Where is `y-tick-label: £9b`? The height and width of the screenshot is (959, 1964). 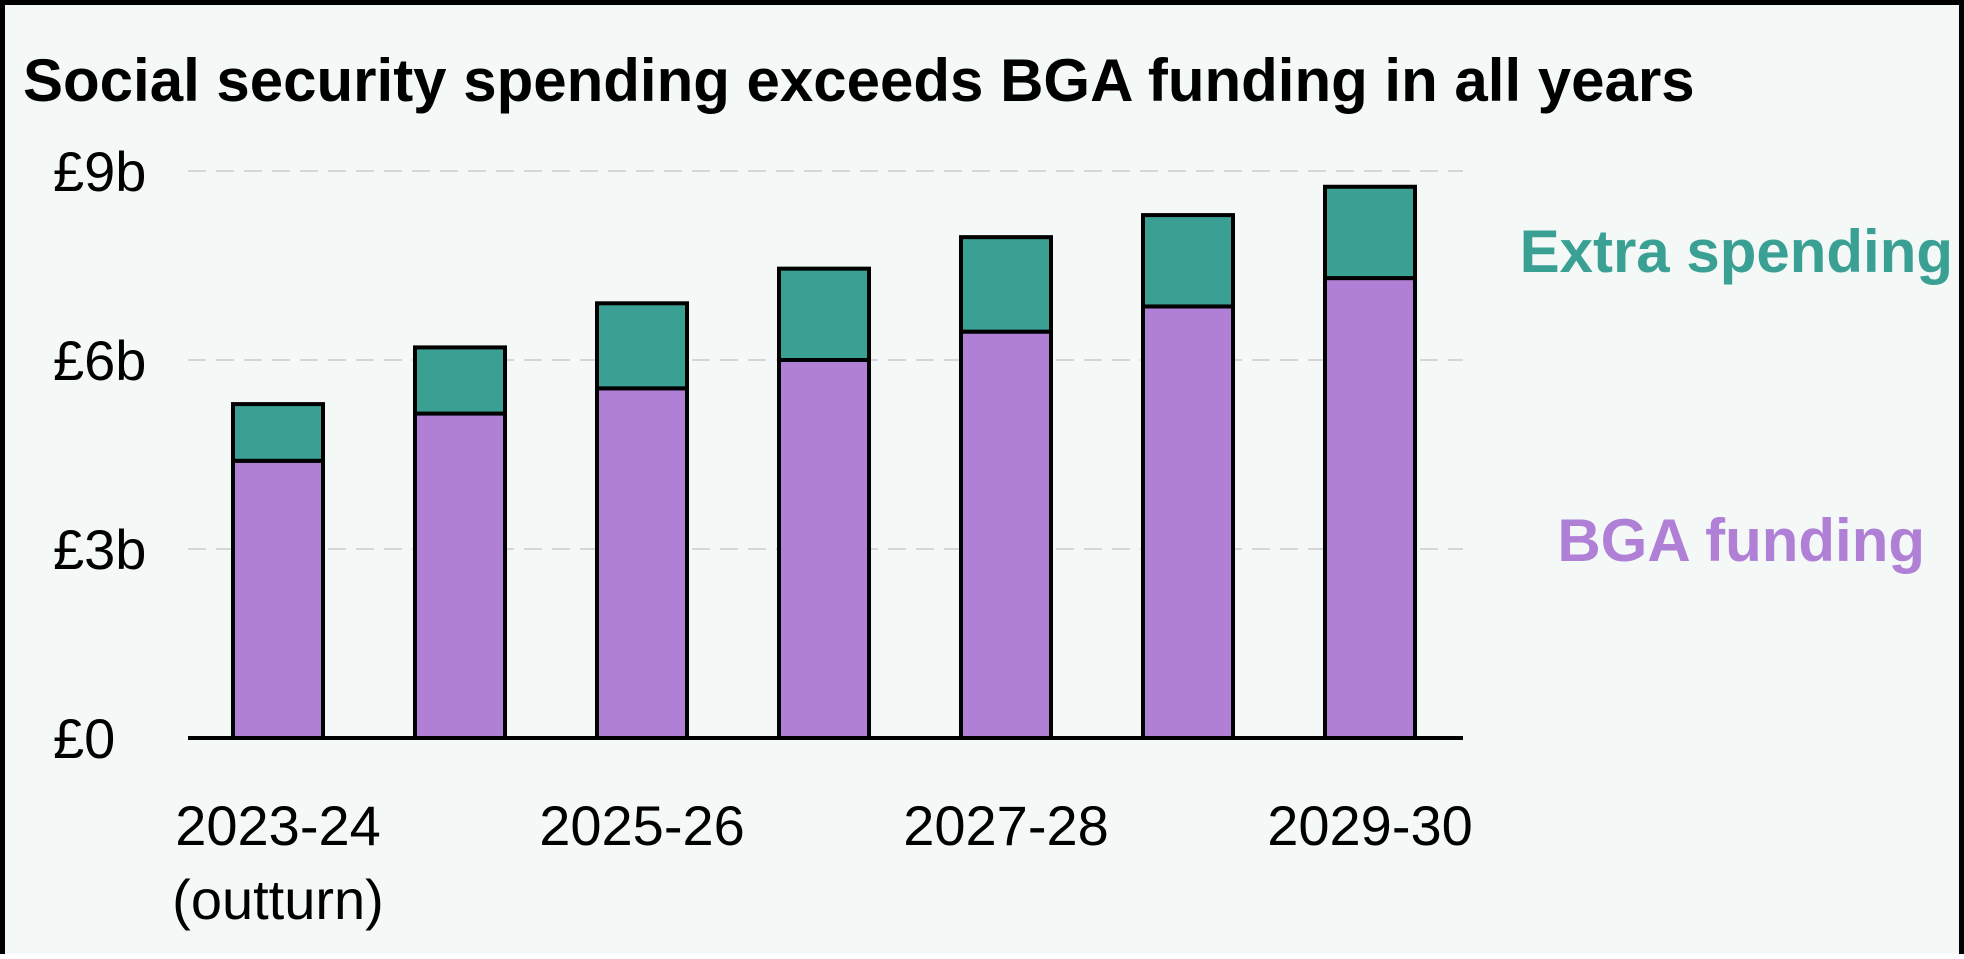
y-tick-label: £9b is located at coordinates (99, 171).